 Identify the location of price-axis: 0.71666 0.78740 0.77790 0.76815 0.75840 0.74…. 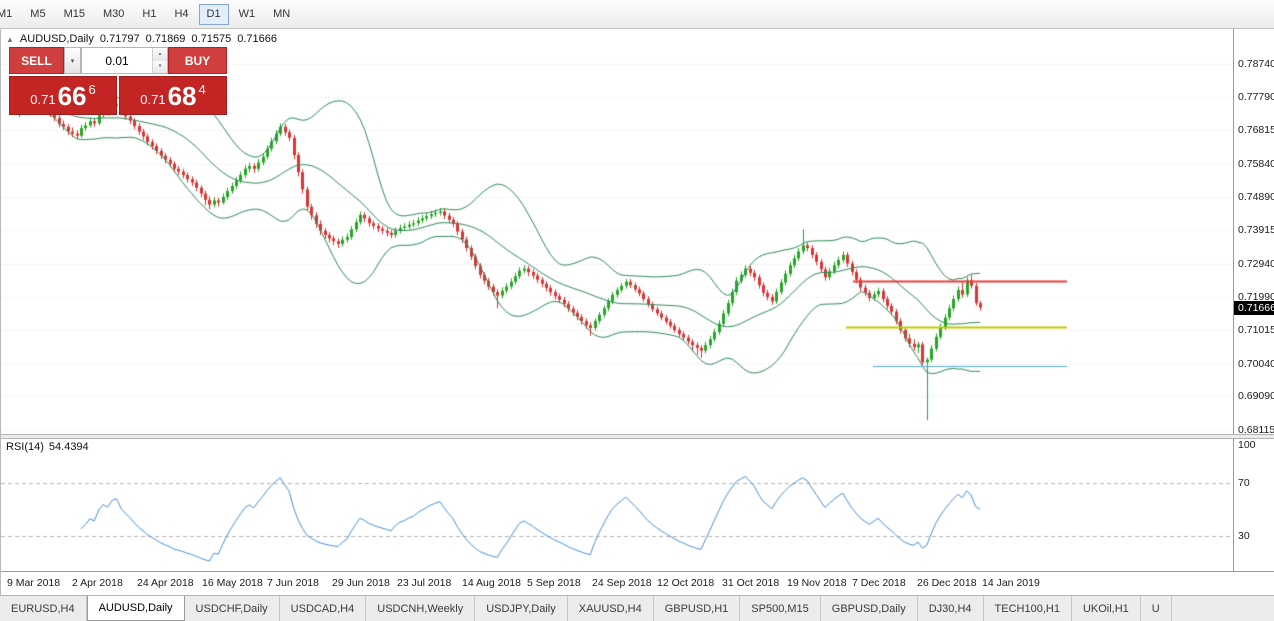
(1254, 233).